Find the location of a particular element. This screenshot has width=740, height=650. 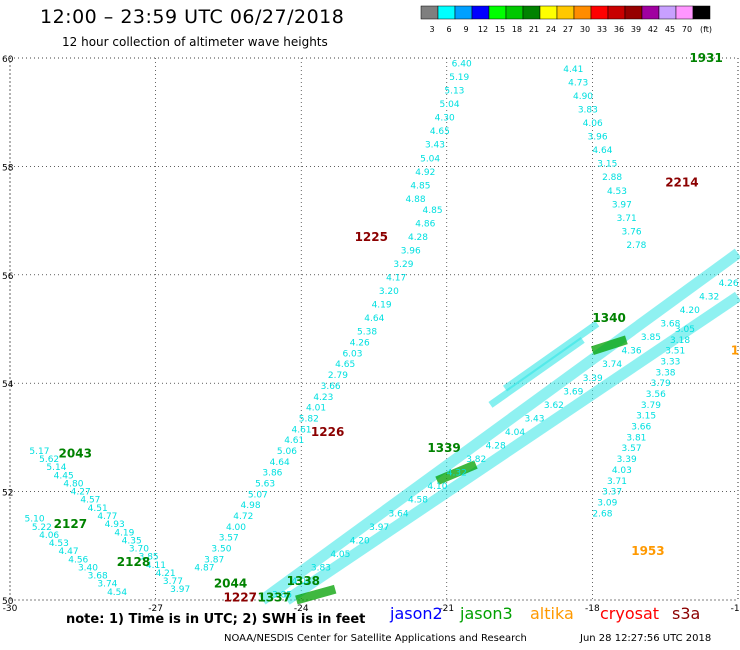

wave-height-point: 4.61 is located at coordinates (301, 430).